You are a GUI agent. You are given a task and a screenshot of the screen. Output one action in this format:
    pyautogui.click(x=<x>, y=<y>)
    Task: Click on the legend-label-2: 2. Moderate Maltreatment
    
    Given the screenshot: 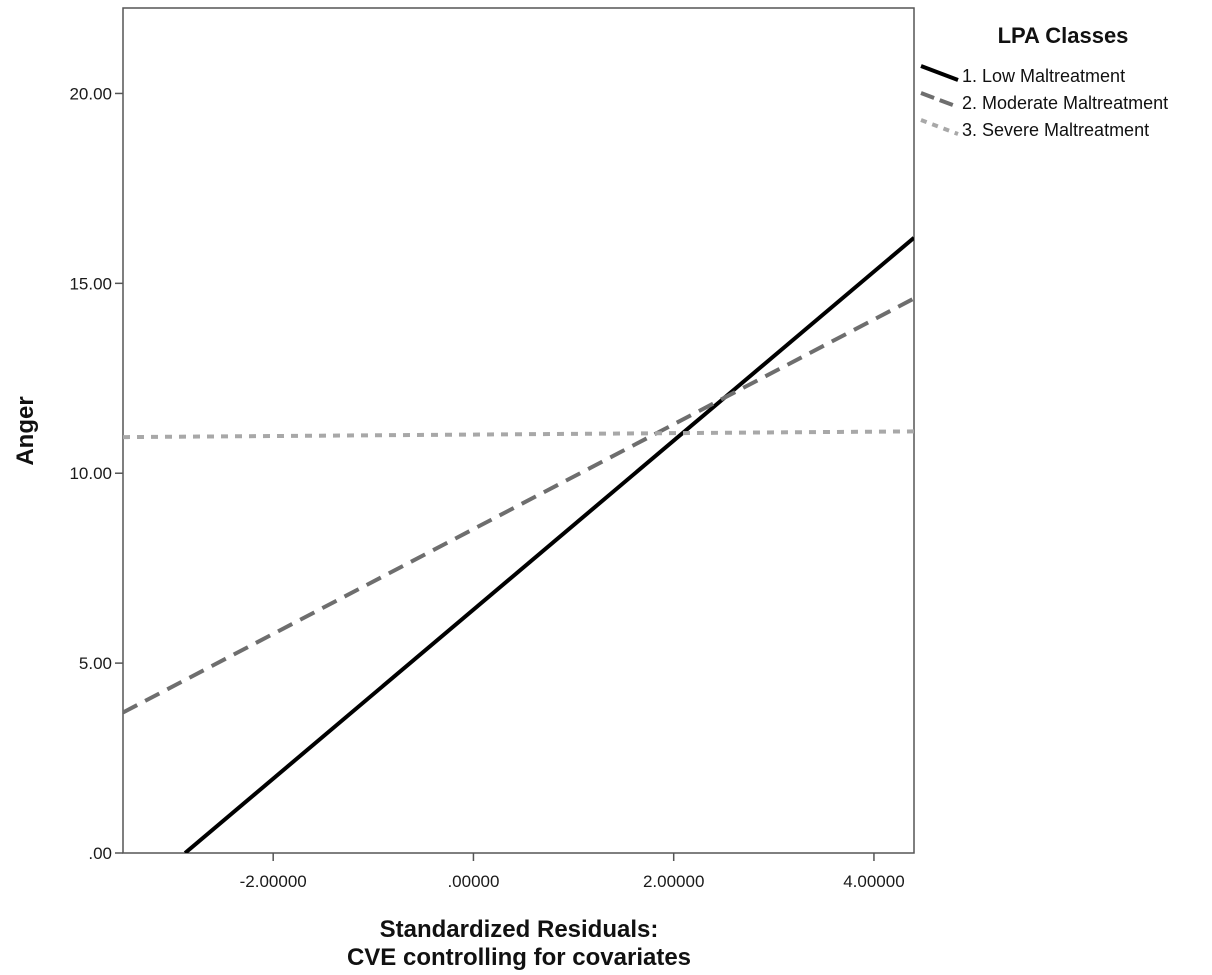 What is the action you would take?
    pyautogui.click(x=1065, y=103)
    